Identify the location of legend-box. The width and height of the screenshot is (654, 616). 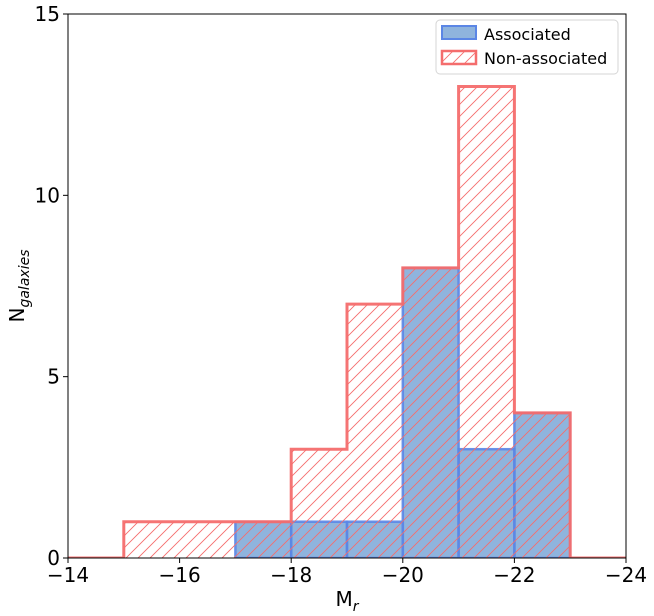
(527, 47).